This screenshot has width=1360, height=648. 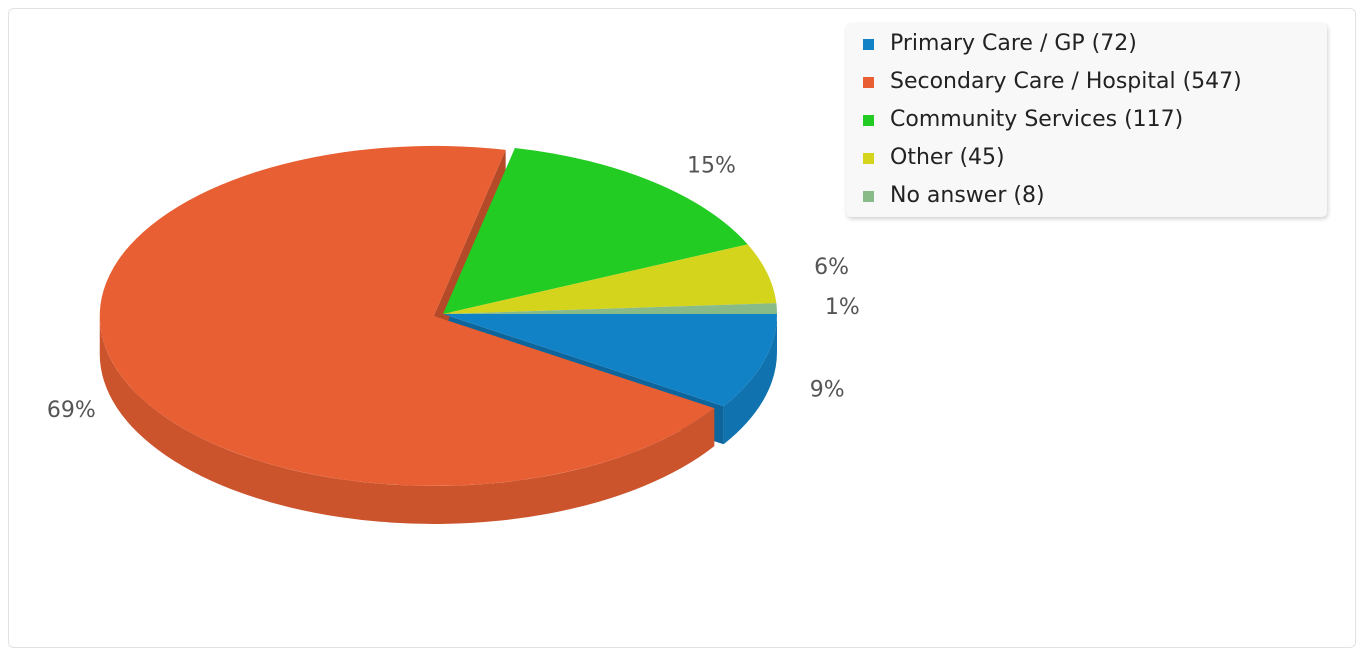 What do you see at coordinates (947, 157) in the screenshot?
I see `legend-label: Other (45)` at bounding box center [947, 157].